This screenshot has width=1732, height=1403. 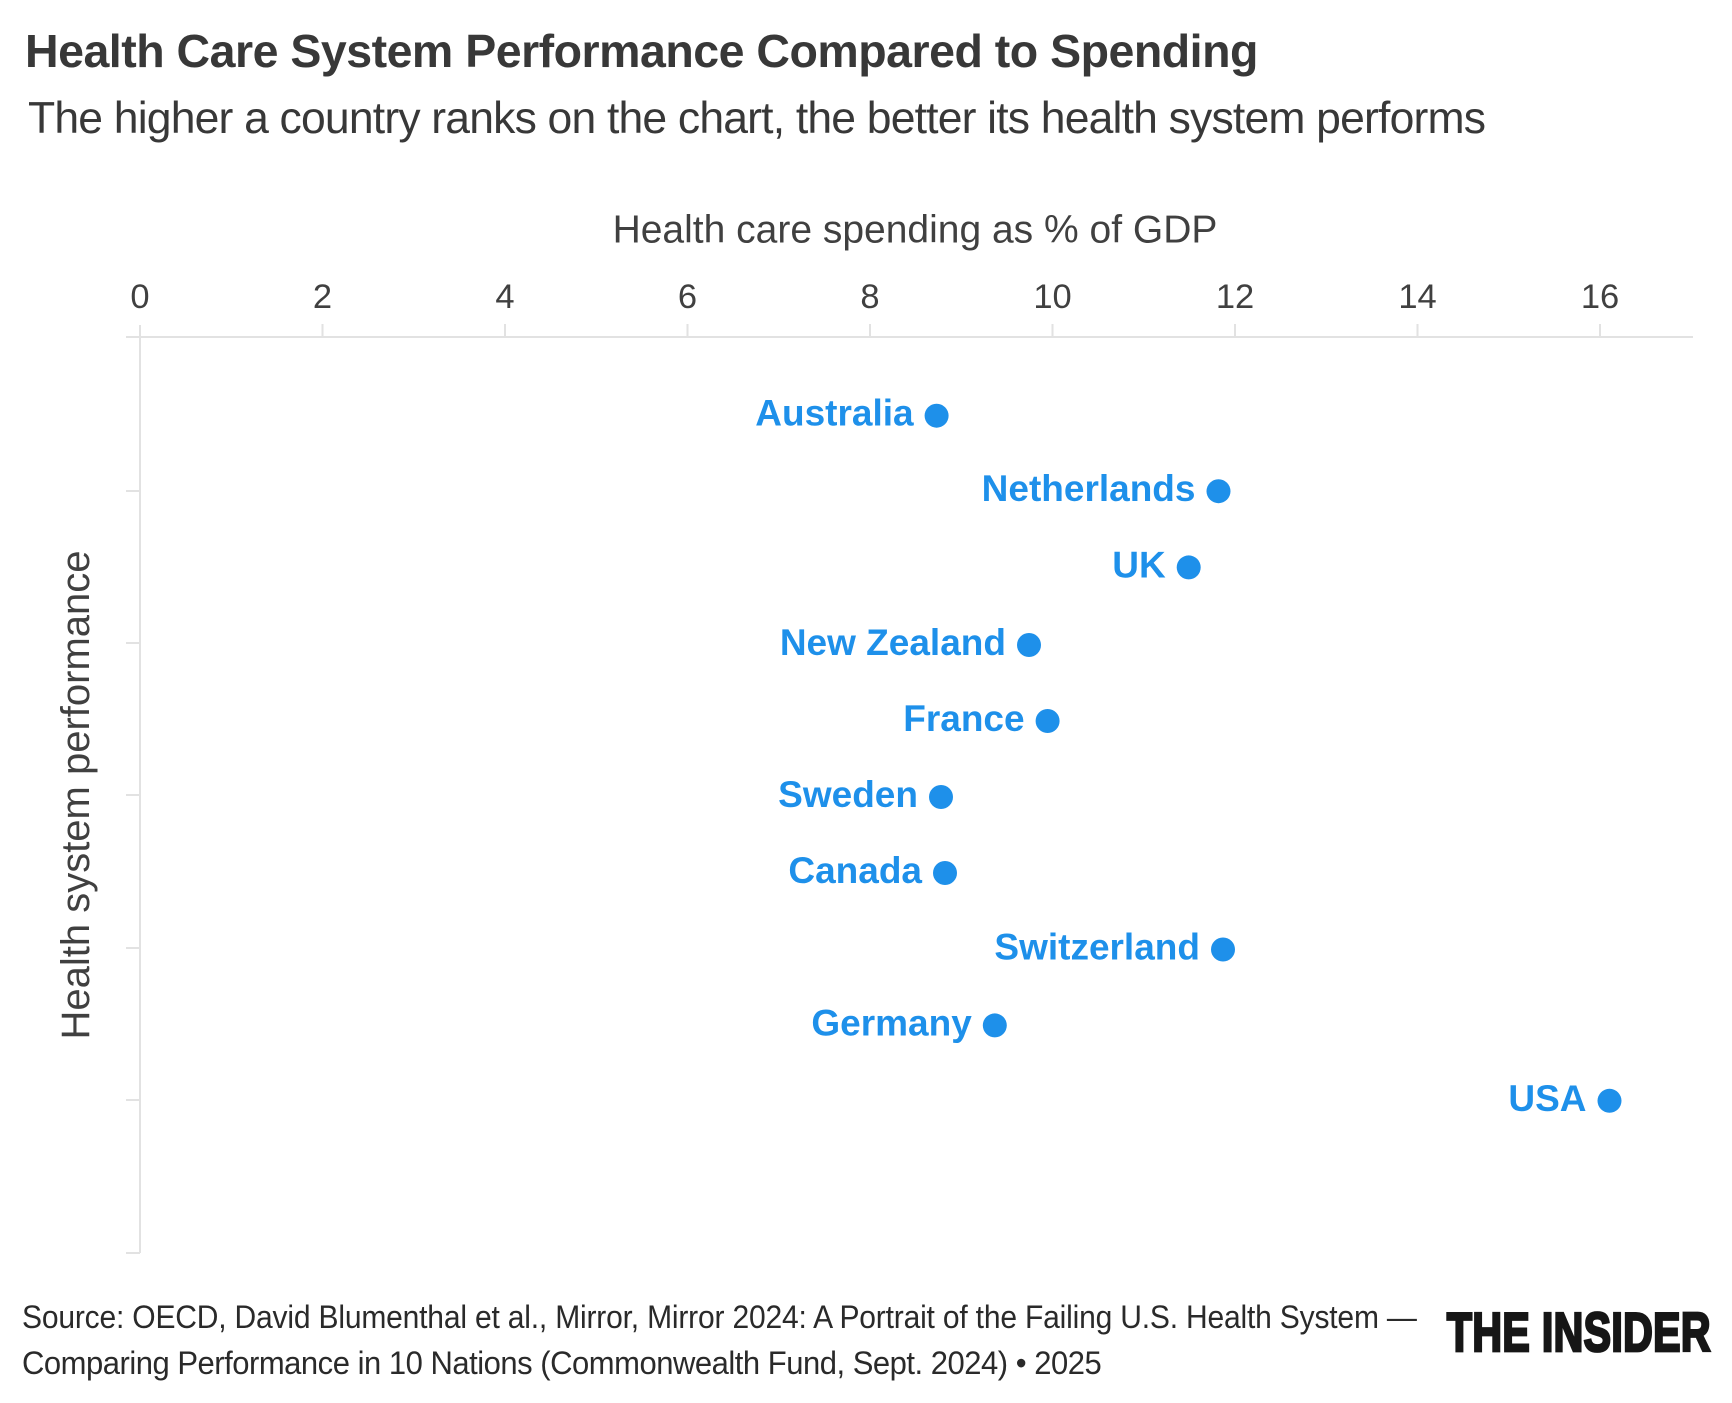 I want to click on svg-text: Canada, so click(x=855, y=870).